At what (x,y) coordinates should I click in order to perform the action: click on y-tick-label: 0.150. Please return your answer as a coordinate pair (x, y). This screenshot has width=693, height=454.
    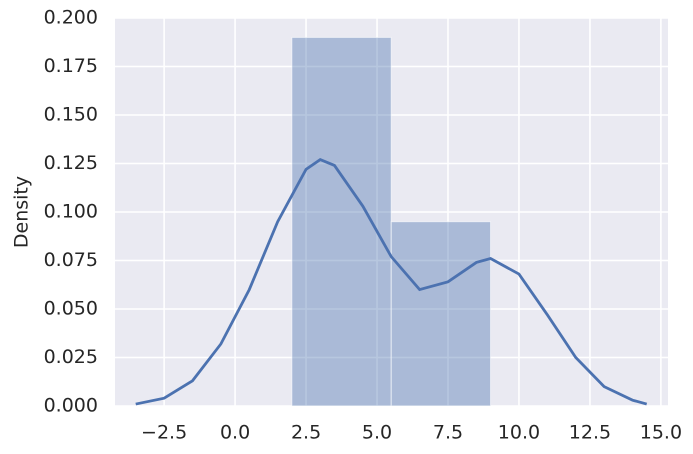
    Looking at the image, I should click on (71, 115).